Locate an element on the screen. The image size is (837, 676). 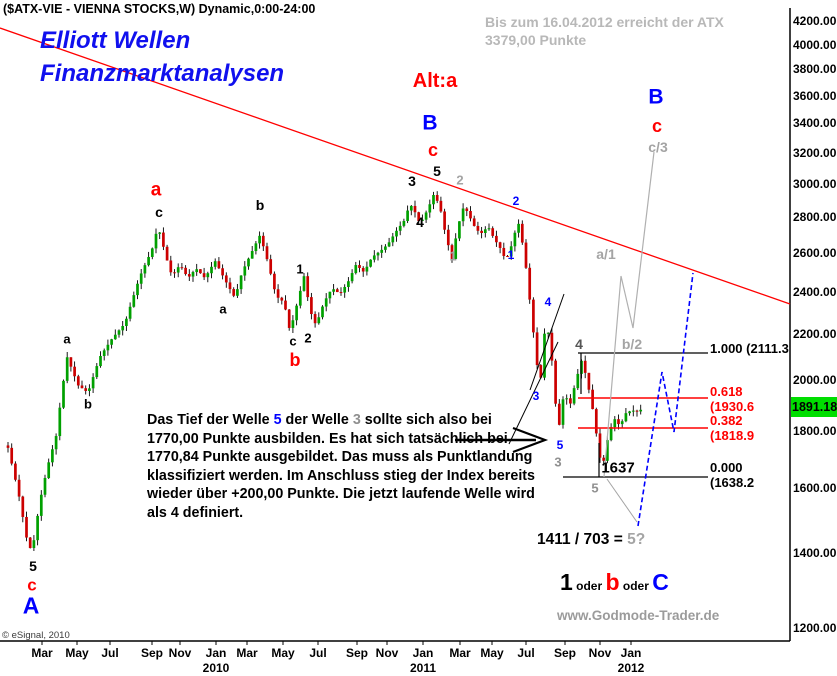
equation-segment: 5? is located at coordinates (636, 539).